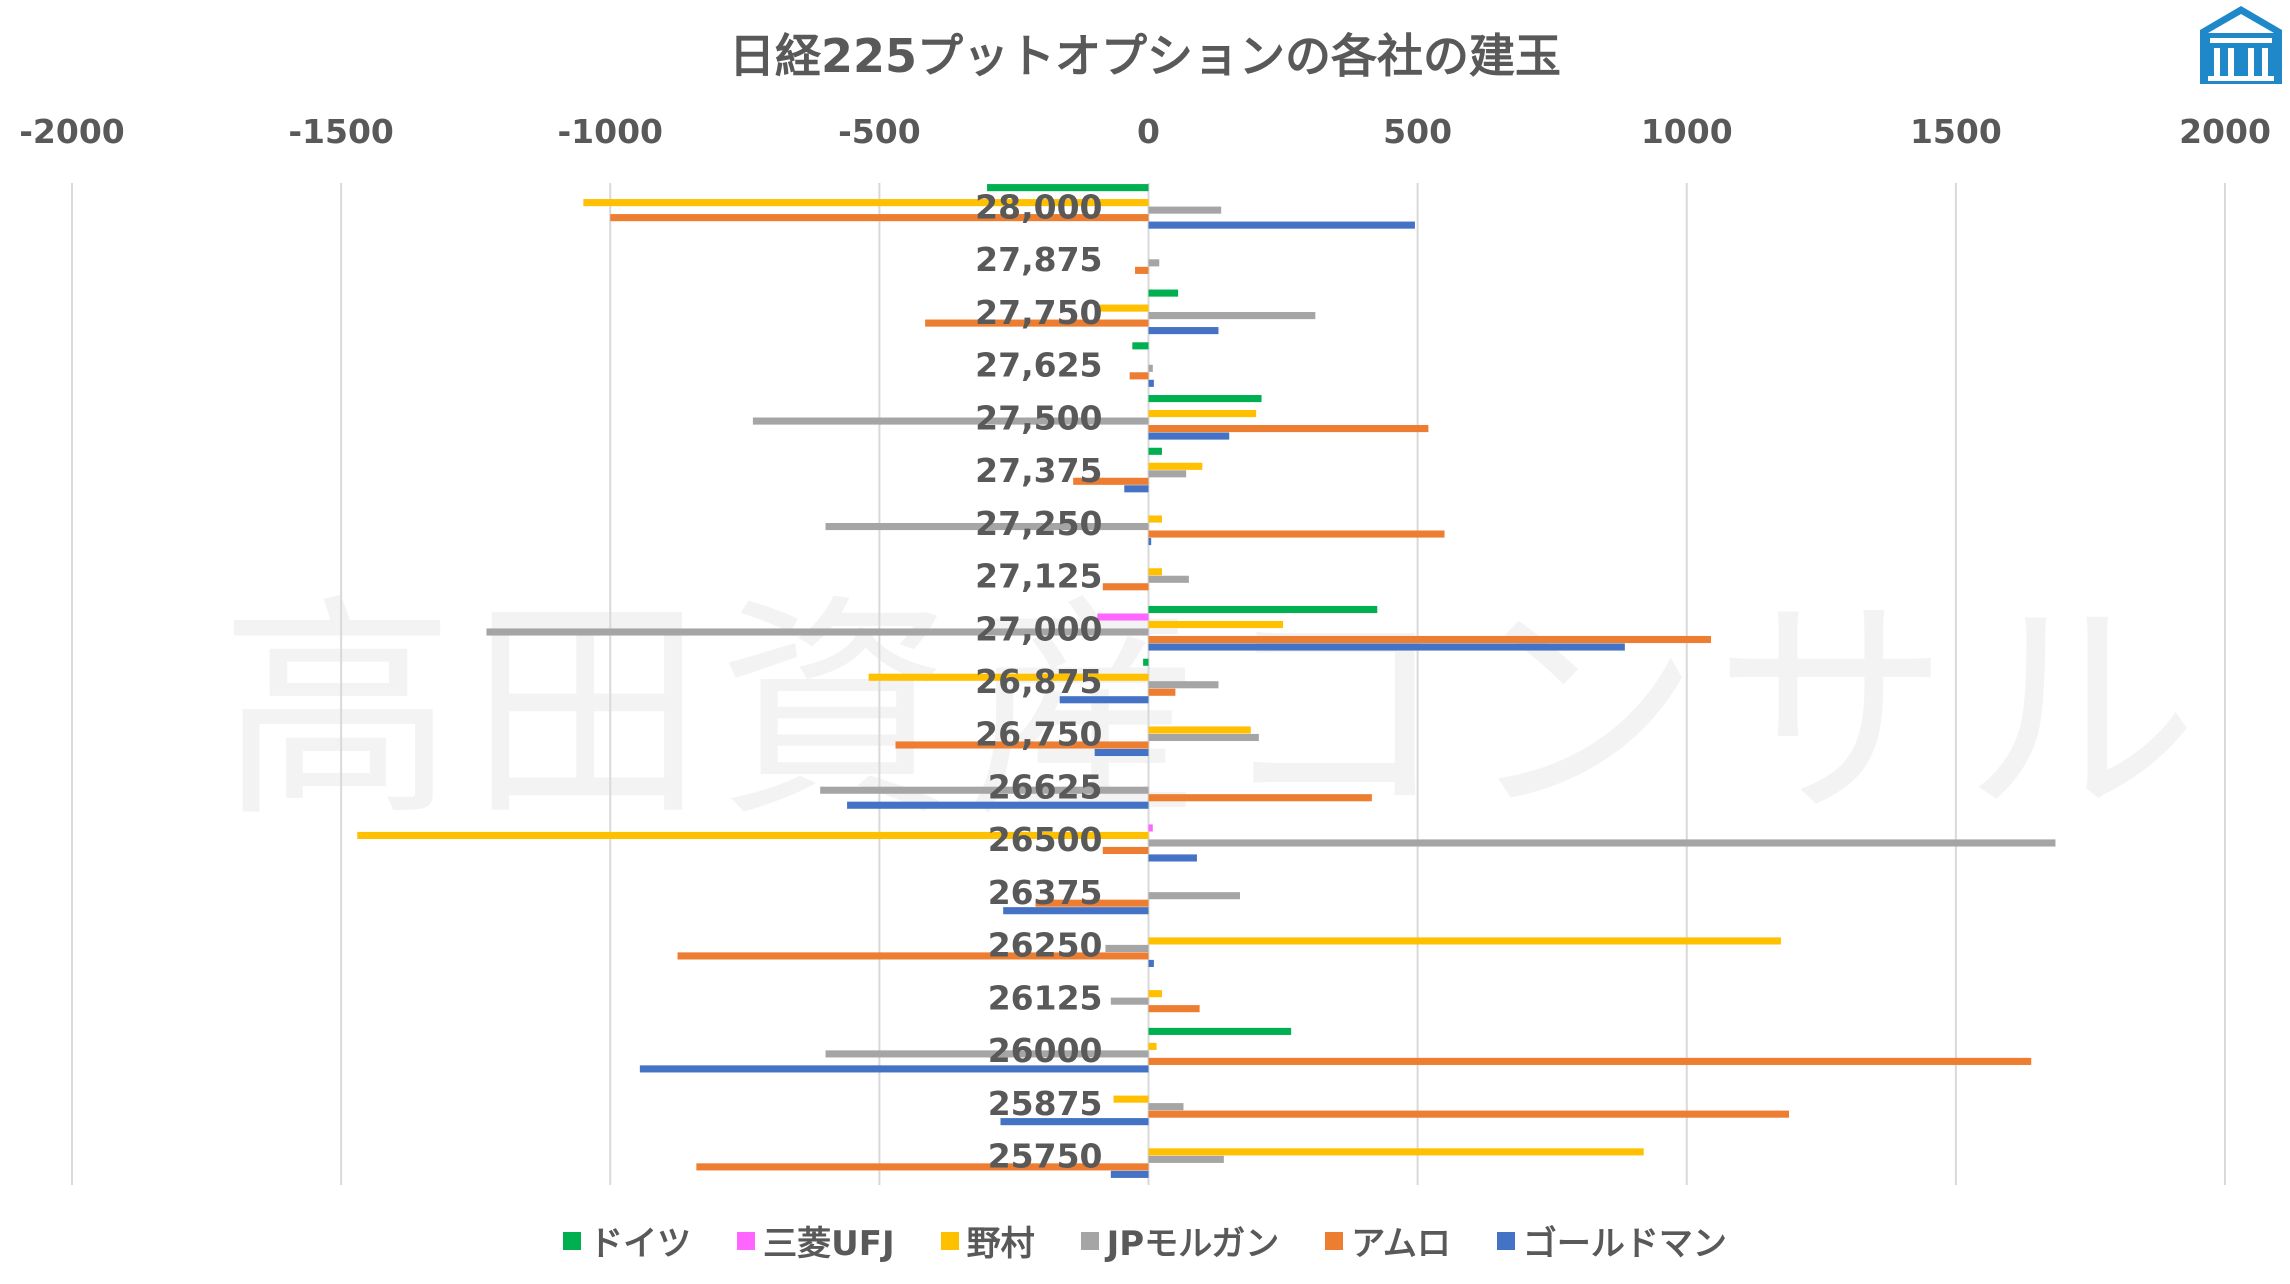 This screenshot has height=1284, width=2290. What do you see at coordinates (1038, 206) in the screenshot?
I see `category-label: 28,000` at bounding box center [1038, 206].